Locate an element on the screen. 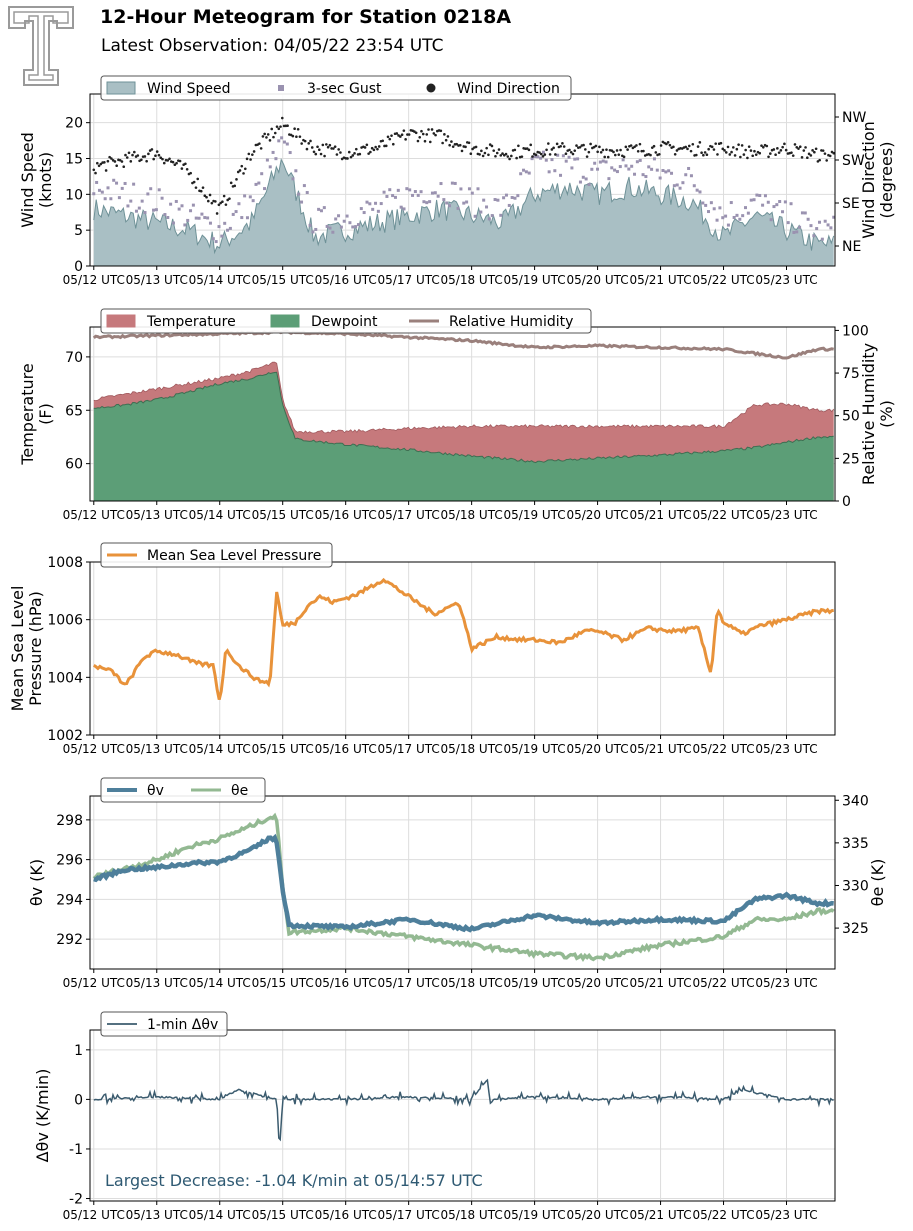  y2-tick-label: NE is located at coordinates (851, 247).